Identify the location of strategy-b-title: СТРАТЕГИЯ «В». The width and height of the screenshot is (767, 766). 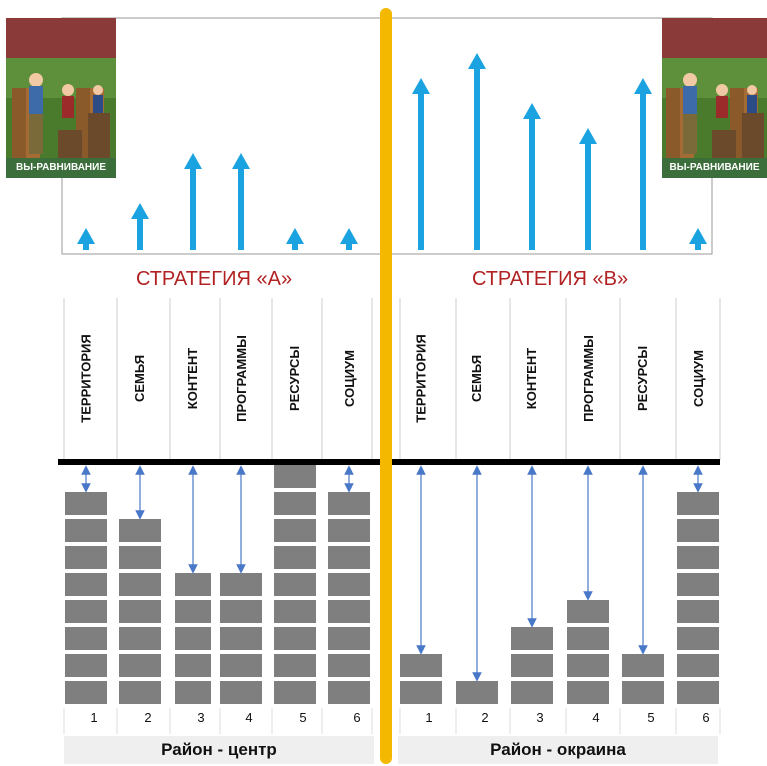
(550, 279).